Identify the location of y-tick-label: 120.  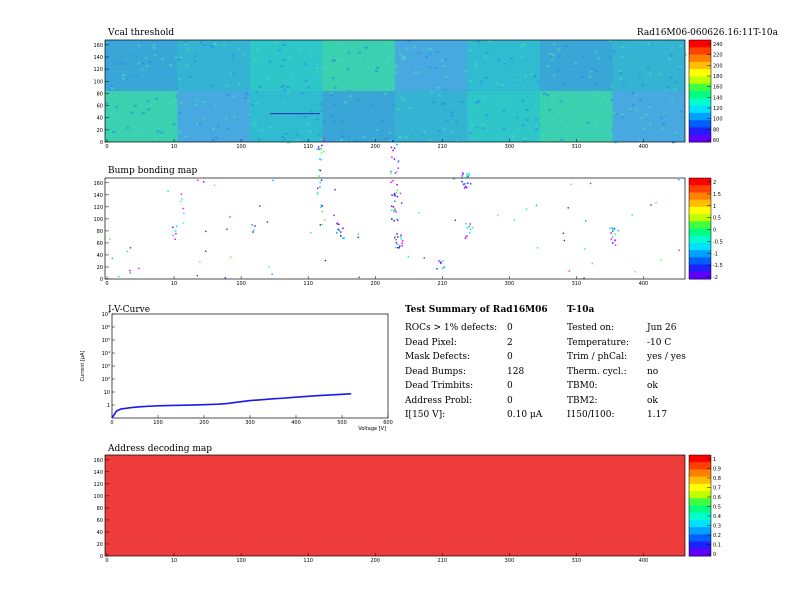
(98, 208).